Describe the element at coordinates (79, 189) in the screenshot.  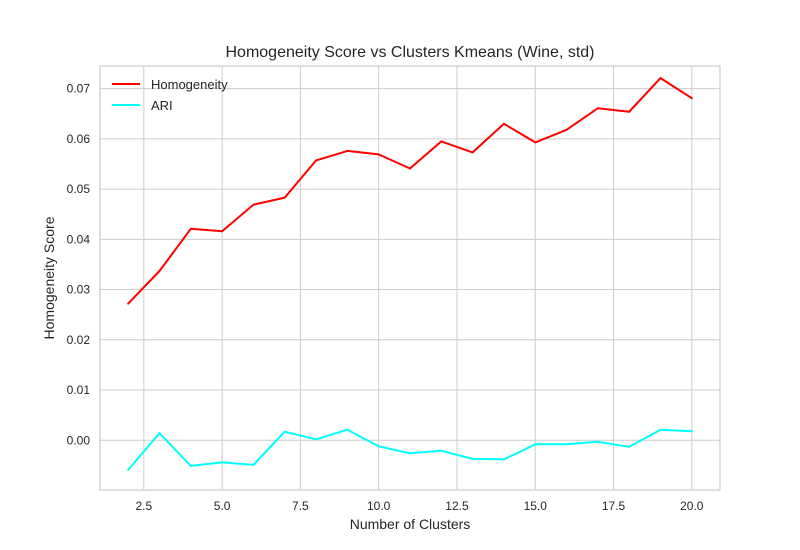
I see `y-tick-label: 0.05` at that location.